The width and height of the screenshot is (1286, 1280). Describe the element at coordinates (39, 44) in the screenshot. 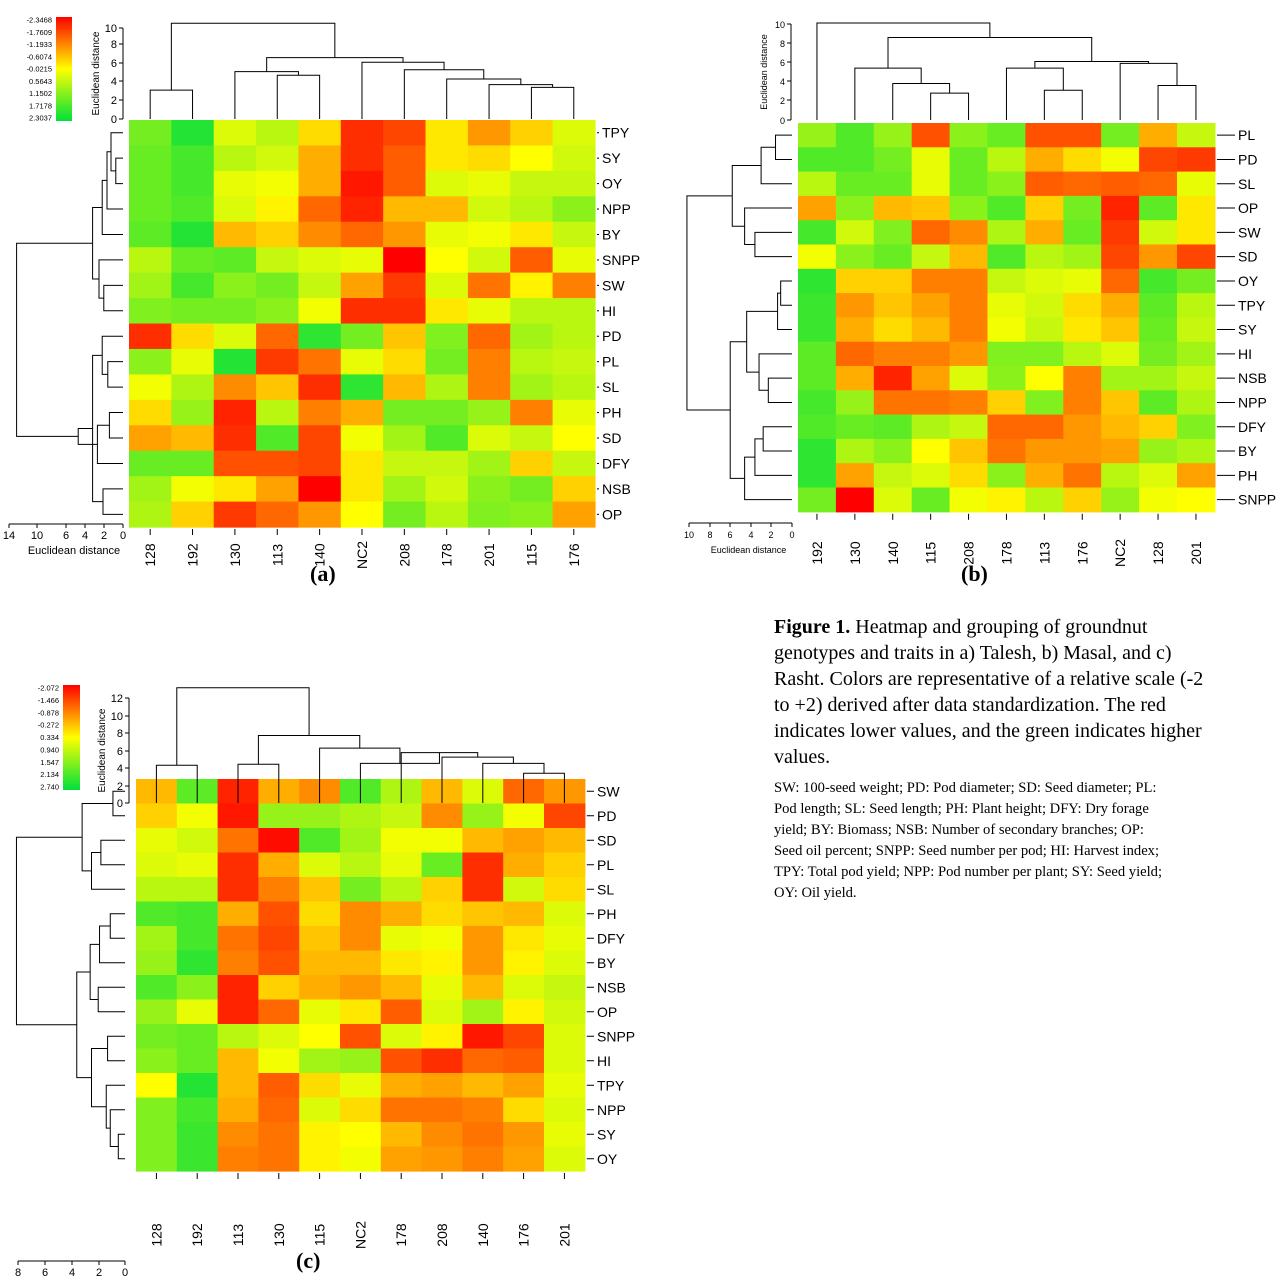

I see `colorbar-tick-label: -1.1933` at that location.